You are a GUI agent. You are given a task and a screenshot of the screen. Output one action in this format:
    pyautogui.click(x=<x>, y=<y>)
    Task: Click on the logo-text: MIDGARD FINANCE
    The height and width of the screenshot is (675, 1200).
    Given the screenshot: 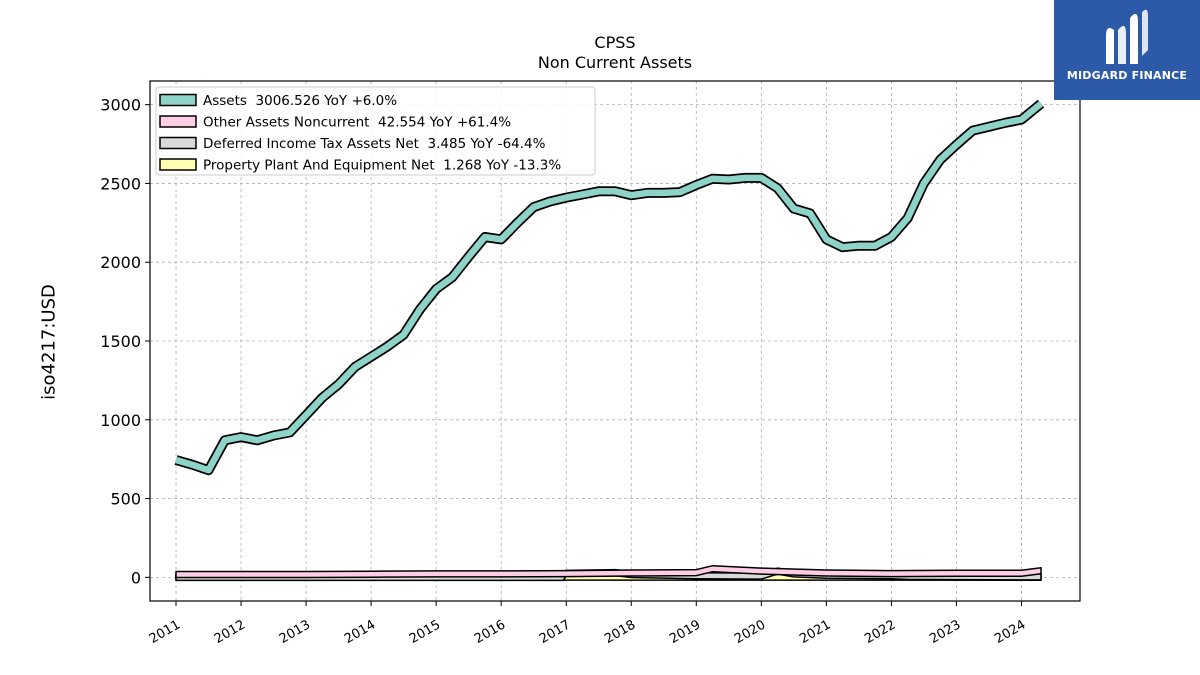 What is the action you would take?
    pyautogui.click(x=1127, y=75)
    